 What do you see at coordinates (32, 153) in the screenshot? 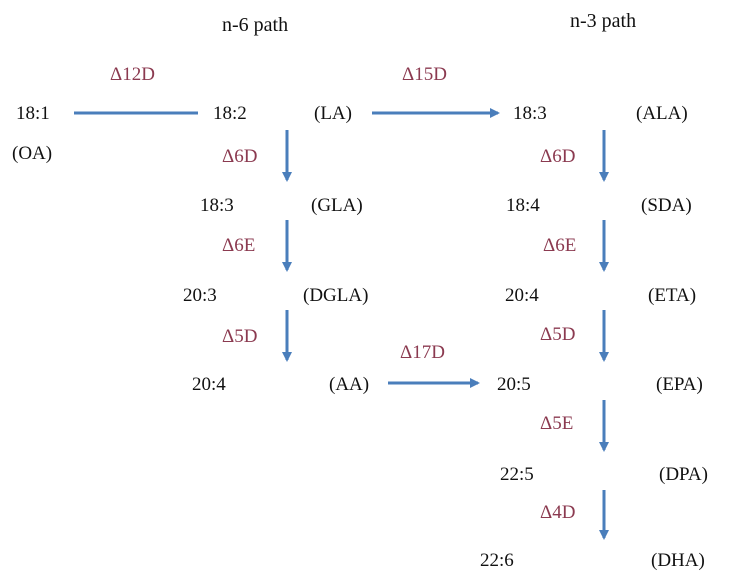
I see `oa-abbr: (OA)` at bounding box center [32, 153].